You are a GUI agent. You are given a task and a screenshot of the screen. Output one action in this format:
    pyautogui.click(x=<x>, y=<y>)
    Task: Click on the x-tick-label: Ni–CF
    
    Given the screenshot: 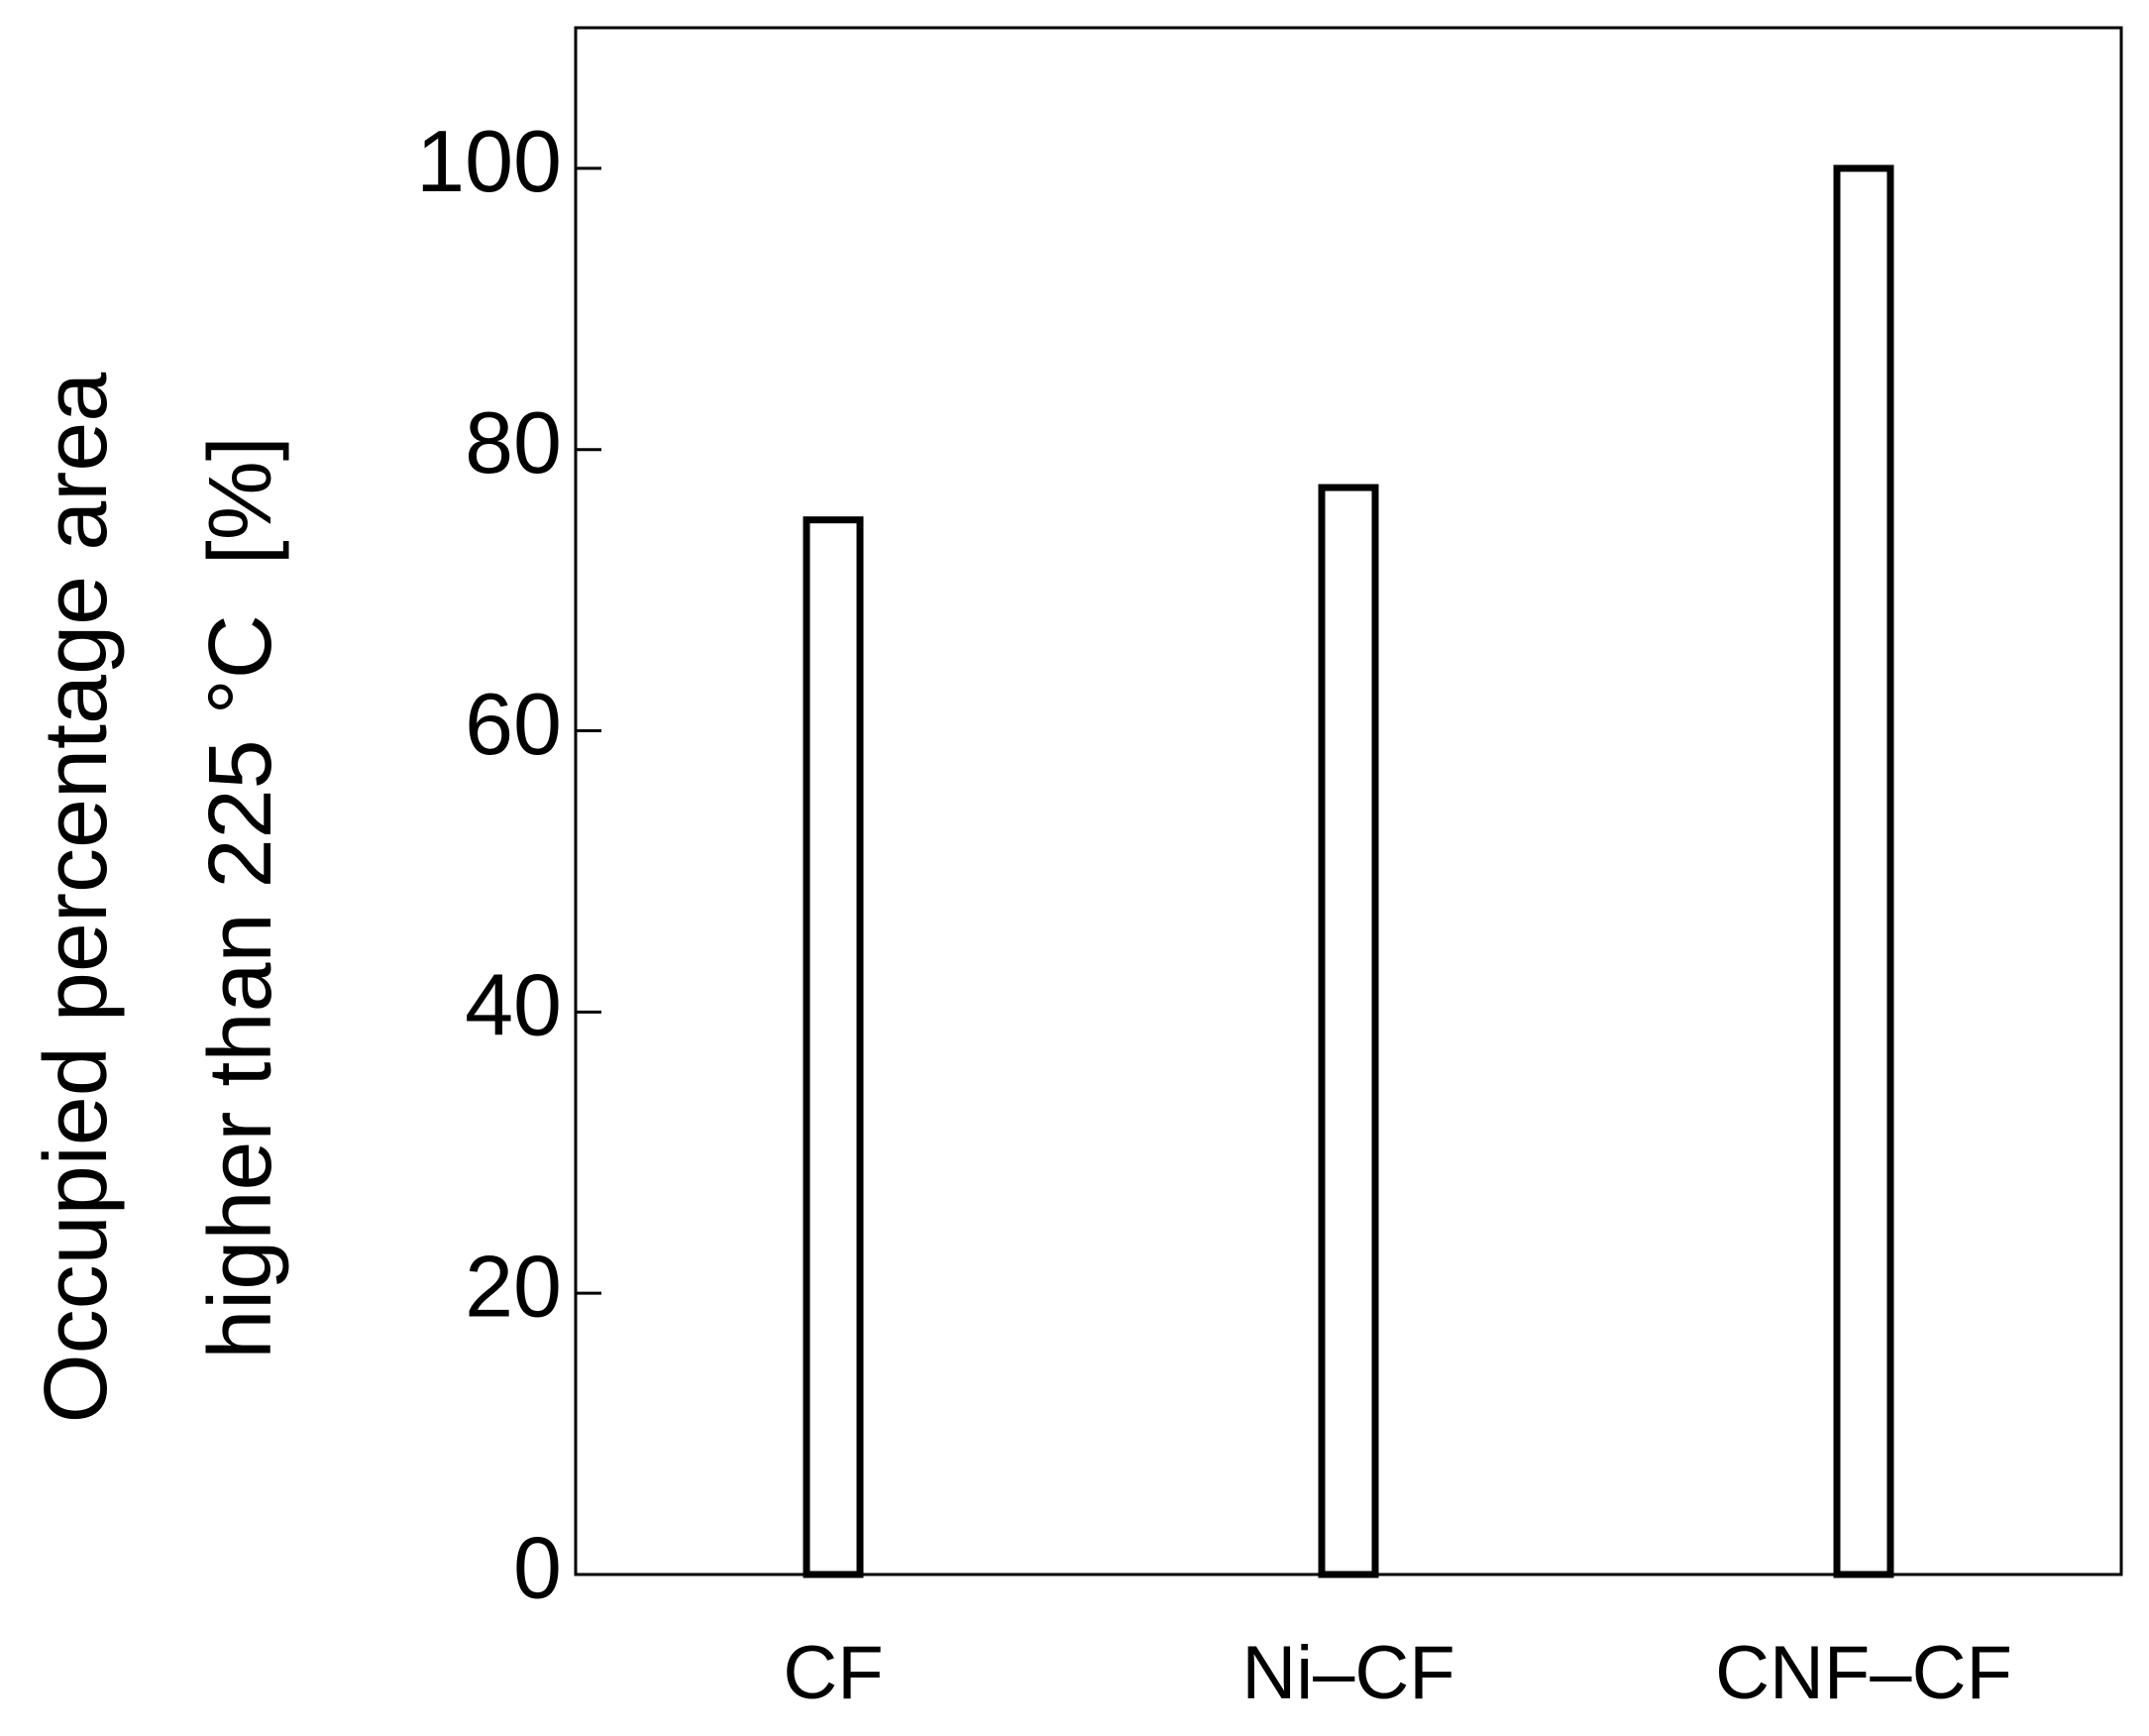 What is the action you would take?
    pyautogui.click(x=1348, y=1673)
    